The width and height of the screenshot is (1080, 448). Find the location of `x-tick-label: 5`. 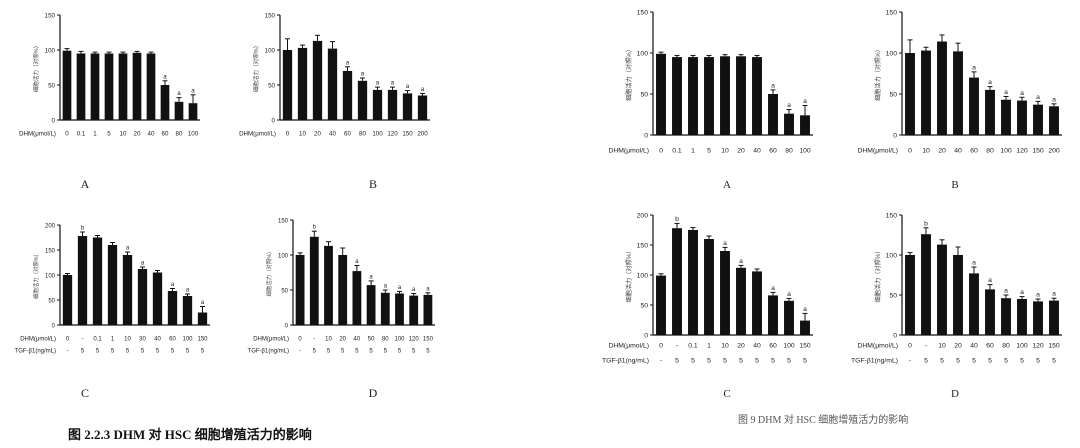

x-tick-label: 5 is located at coordinates (709, 151).